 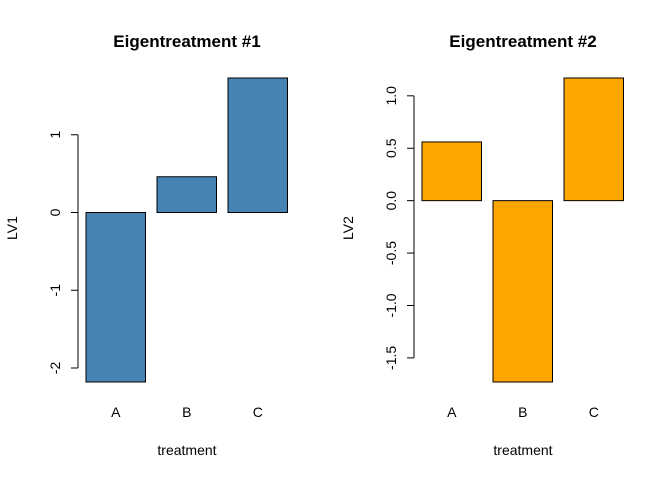 What do you see at coordinates (55, 135) in the screenshot?
I see `y-tick-label: 1` at bounding box center [55, 135].